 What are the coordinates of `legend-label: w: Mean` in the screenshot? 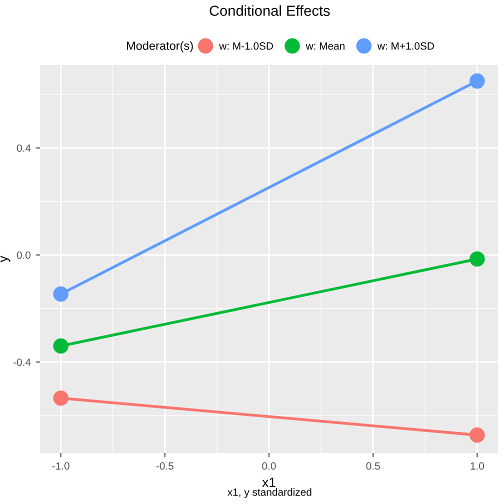 It's located at (325, 46).